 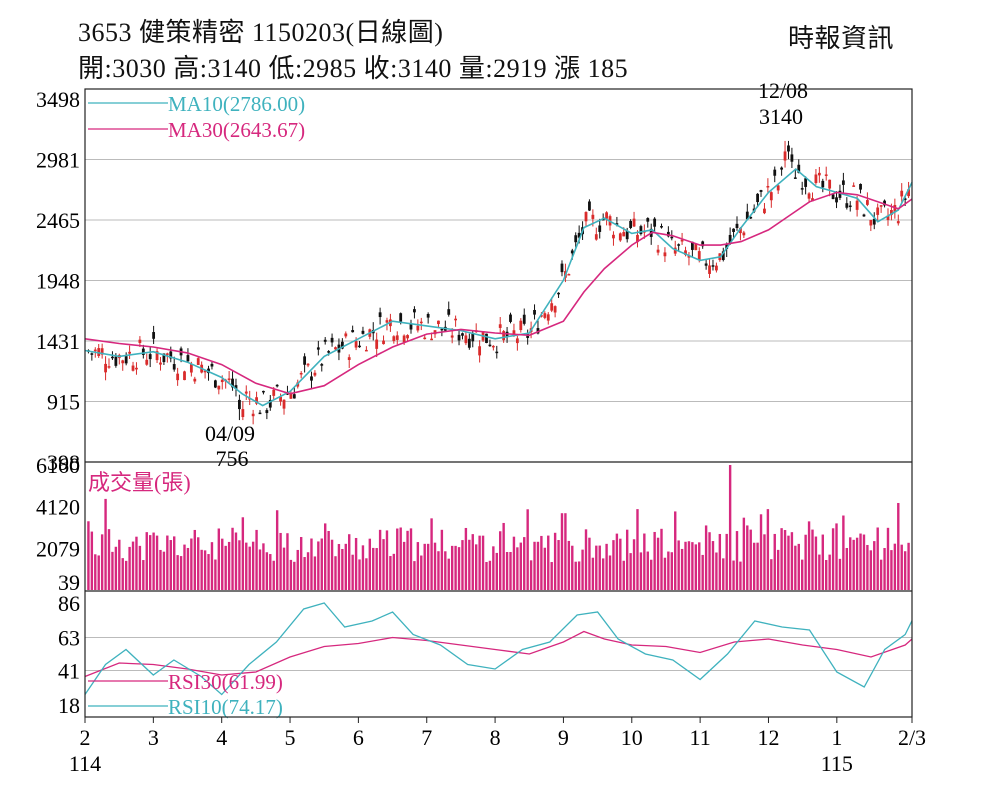 What do you see at coordinates (58, 465) in the screenshot?
I see `volume-tick-label: 6160` at bounding box center [58, 465].